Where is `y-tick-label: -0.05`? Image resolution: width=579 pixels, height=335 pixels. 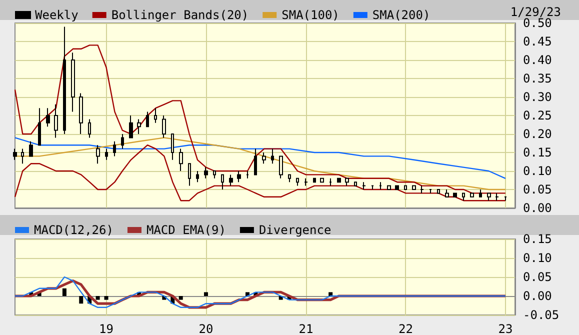
y-tick-label: -0.05 is located at coordinates (541, 315).